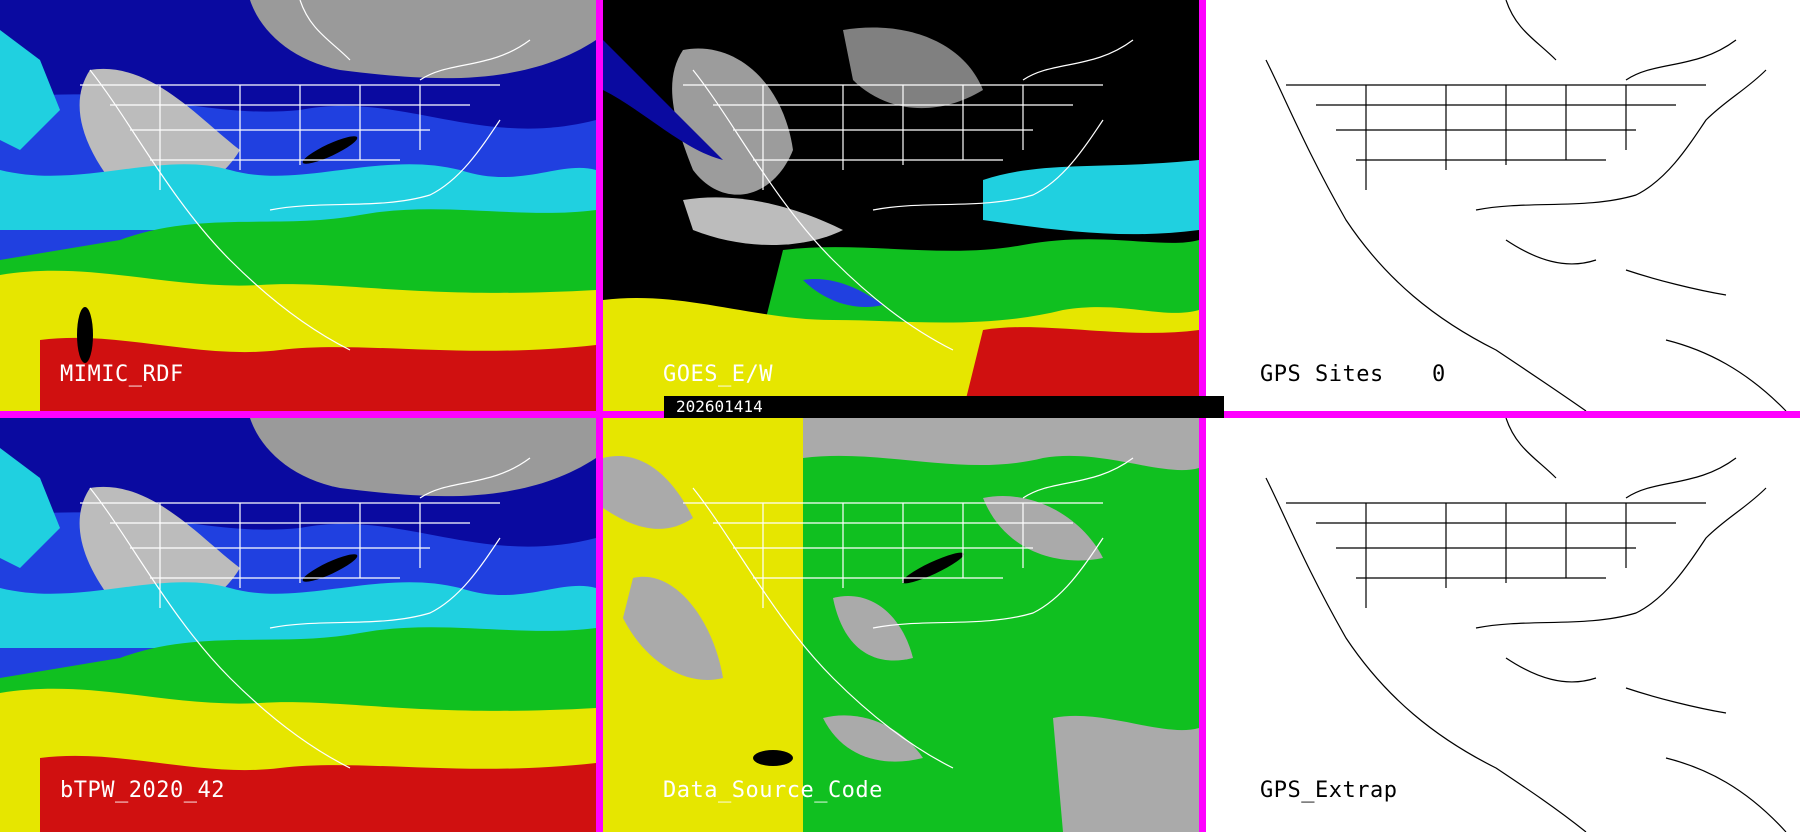 The height and width of the screenshot is (832, 1800). I want to click on btpw-label: bTPW_2020_42, so click(142, 790).